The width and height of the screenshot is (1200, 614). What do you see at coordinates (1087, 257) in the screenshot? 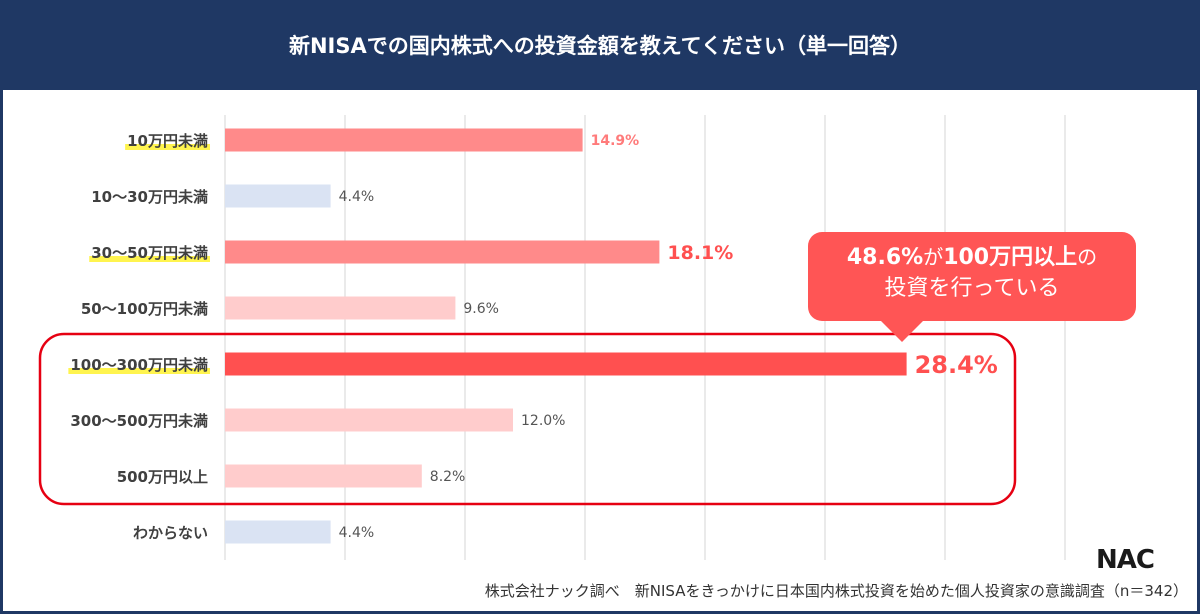
I see `callout-no: の` at bounding box center [1087, 257].